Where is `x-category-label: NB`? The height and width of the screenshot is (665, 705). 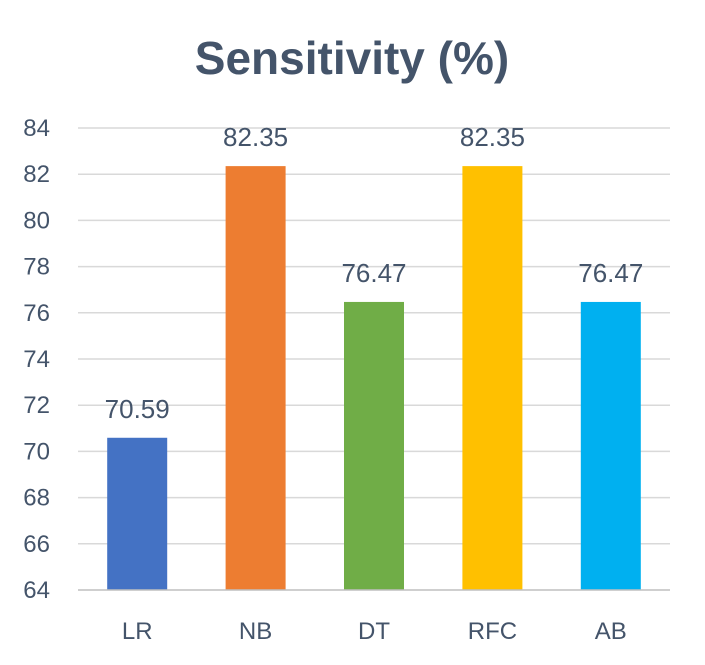
x-category-label: NB is located at coordinates (255, 631).